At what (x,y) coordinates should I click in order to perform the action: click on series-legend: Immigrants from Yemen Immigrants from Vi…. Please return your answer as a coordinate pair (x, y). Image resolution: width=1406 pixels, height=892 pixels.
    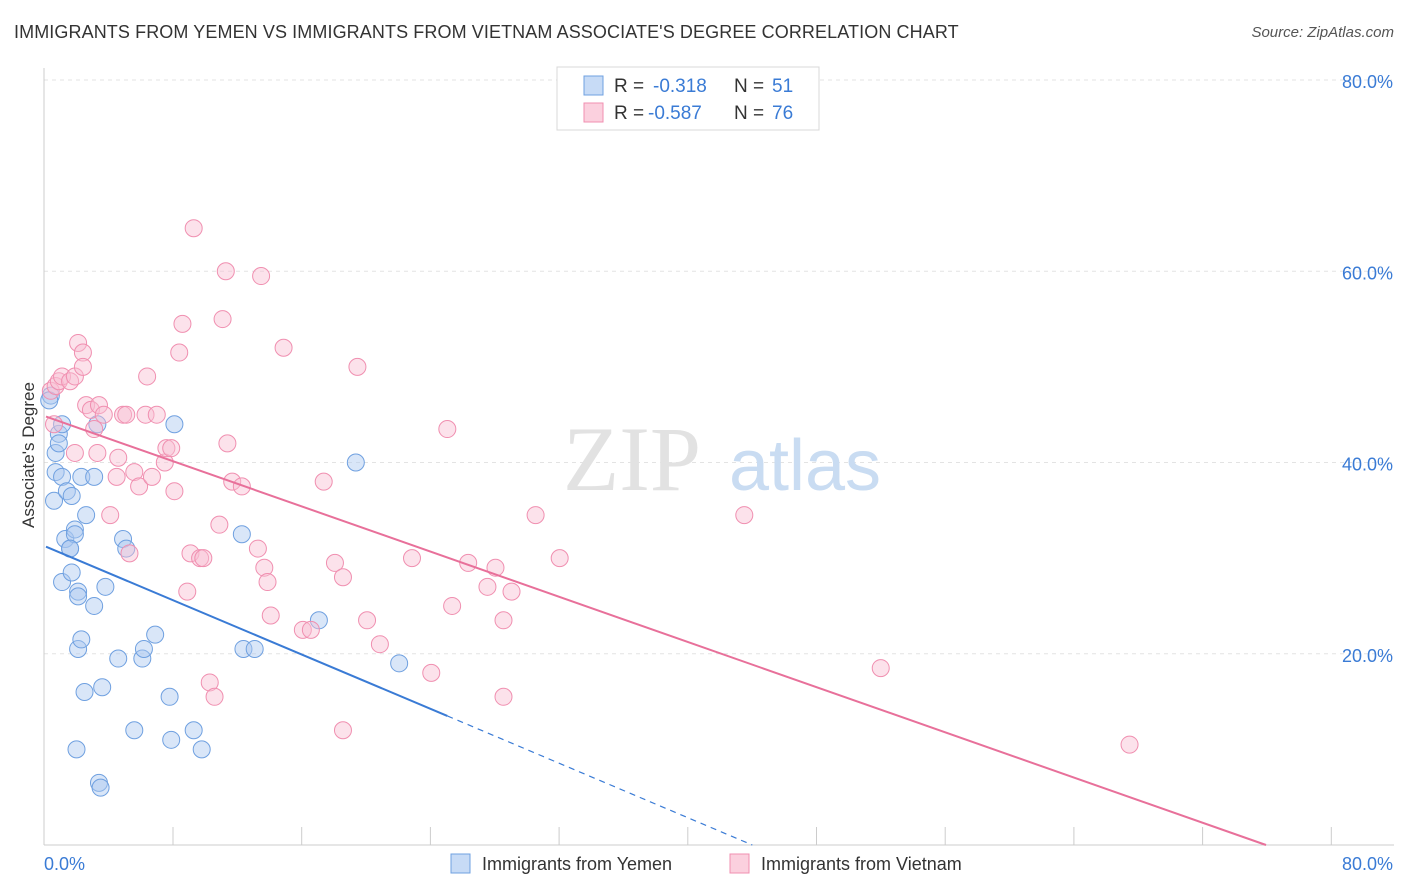
    Looking at the image, I should click on (706, 863).